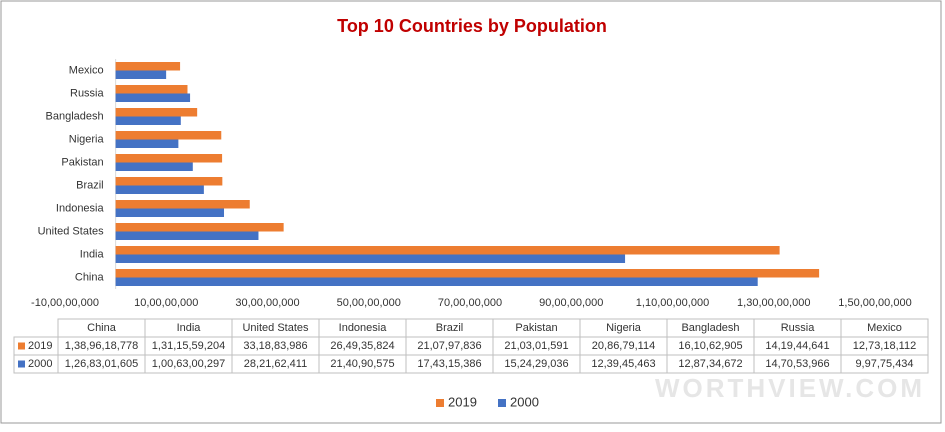 The width and height of the screenshot is (945, 432). What do you see at coordinates (40, 346) in the screenshot?
I see `table-series-label: 2019` at bounding box center [40, 346].